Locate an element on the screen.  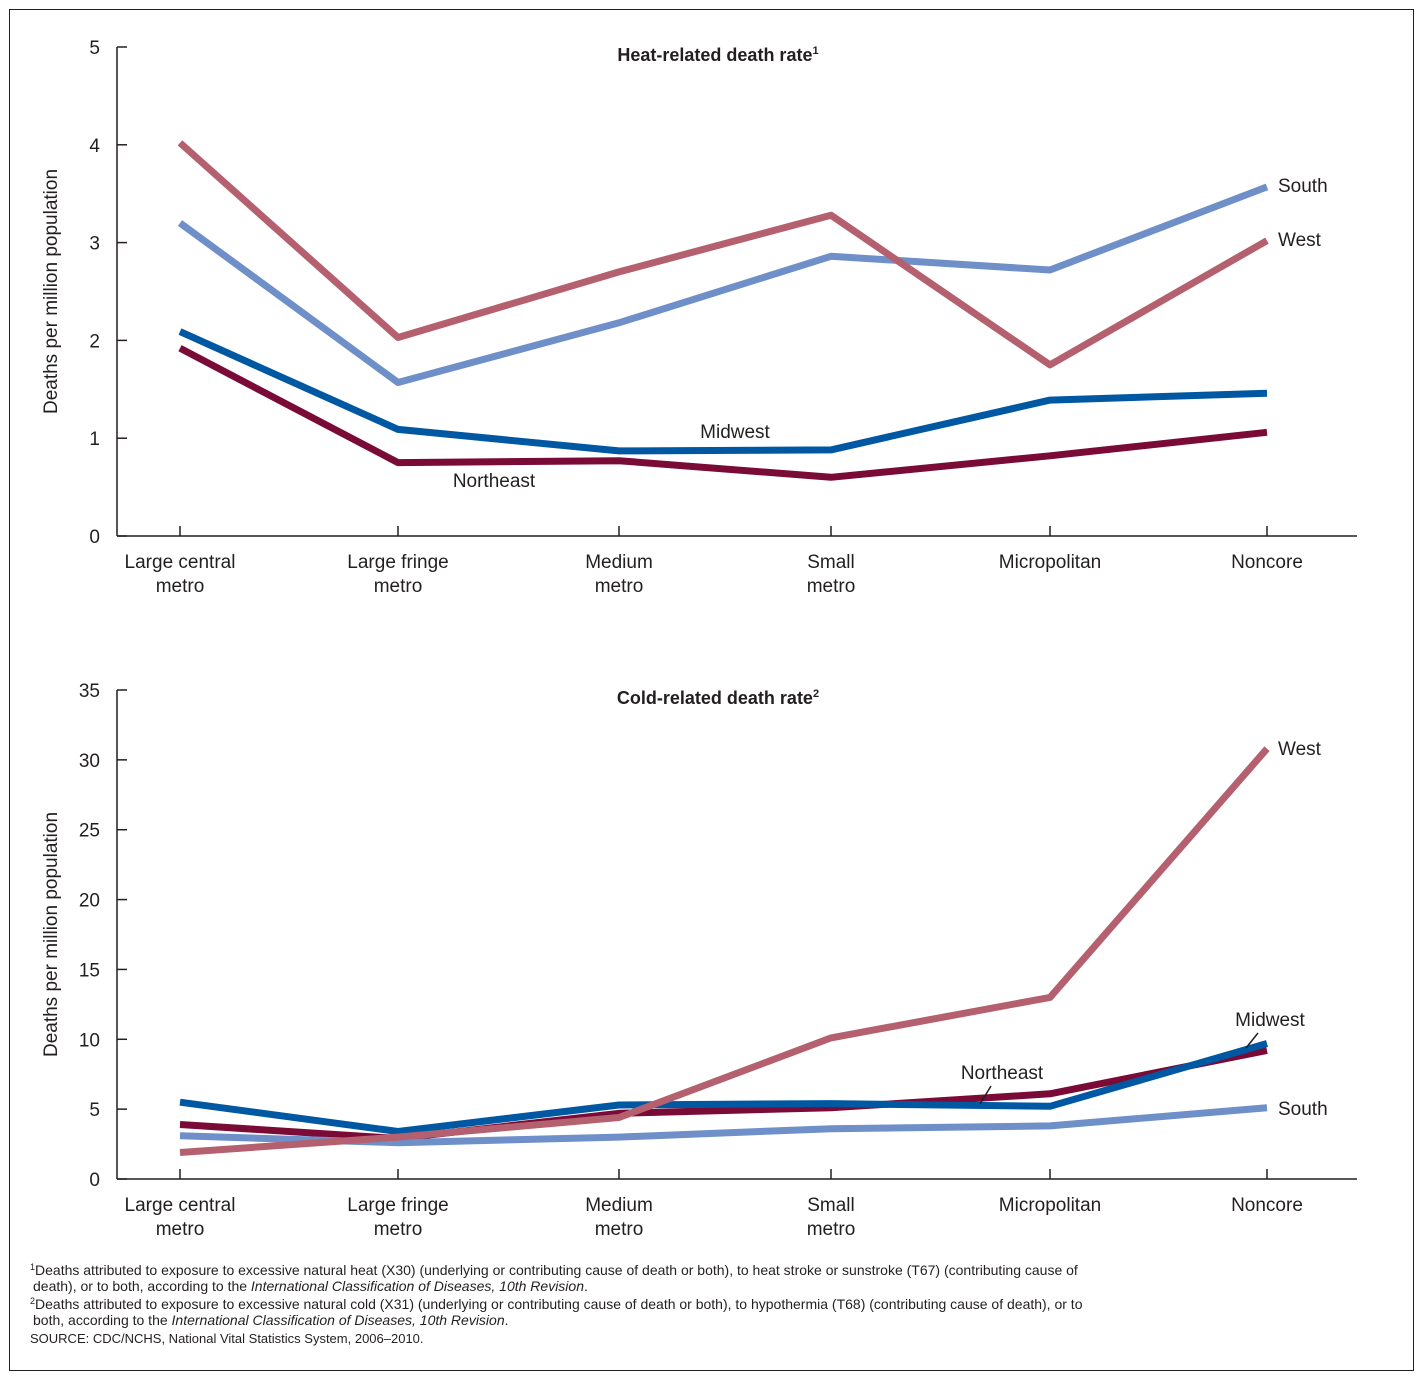
series-line-northeast is located at coordinates (723, 413).